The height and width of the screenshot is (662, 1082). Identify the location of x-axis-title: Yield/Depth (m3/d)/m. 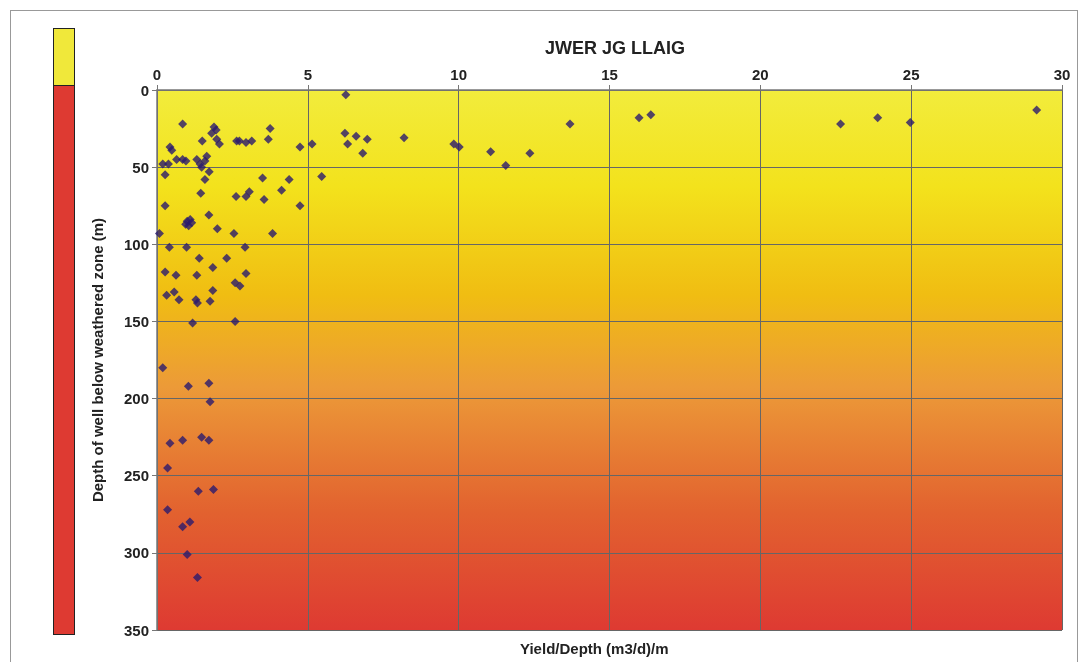
(594, 648).